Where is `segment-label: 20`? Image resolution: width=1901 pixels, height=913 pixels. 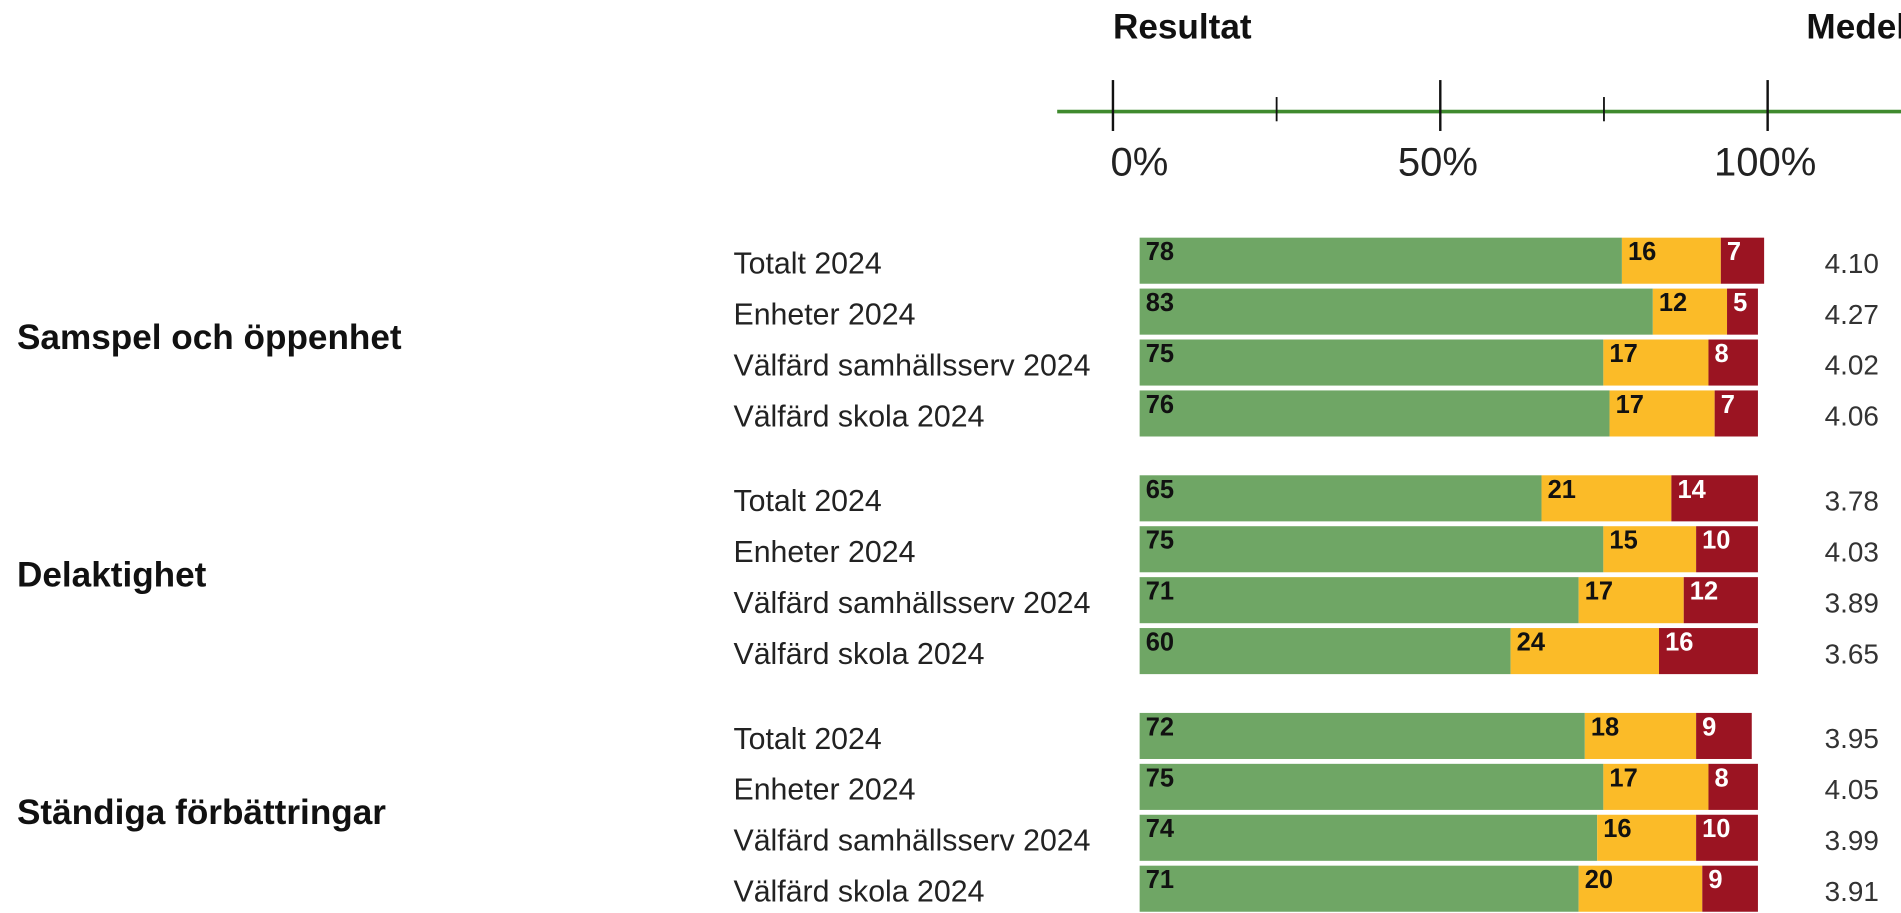
segment-label: 20 is located at coordinates (1599, 880).